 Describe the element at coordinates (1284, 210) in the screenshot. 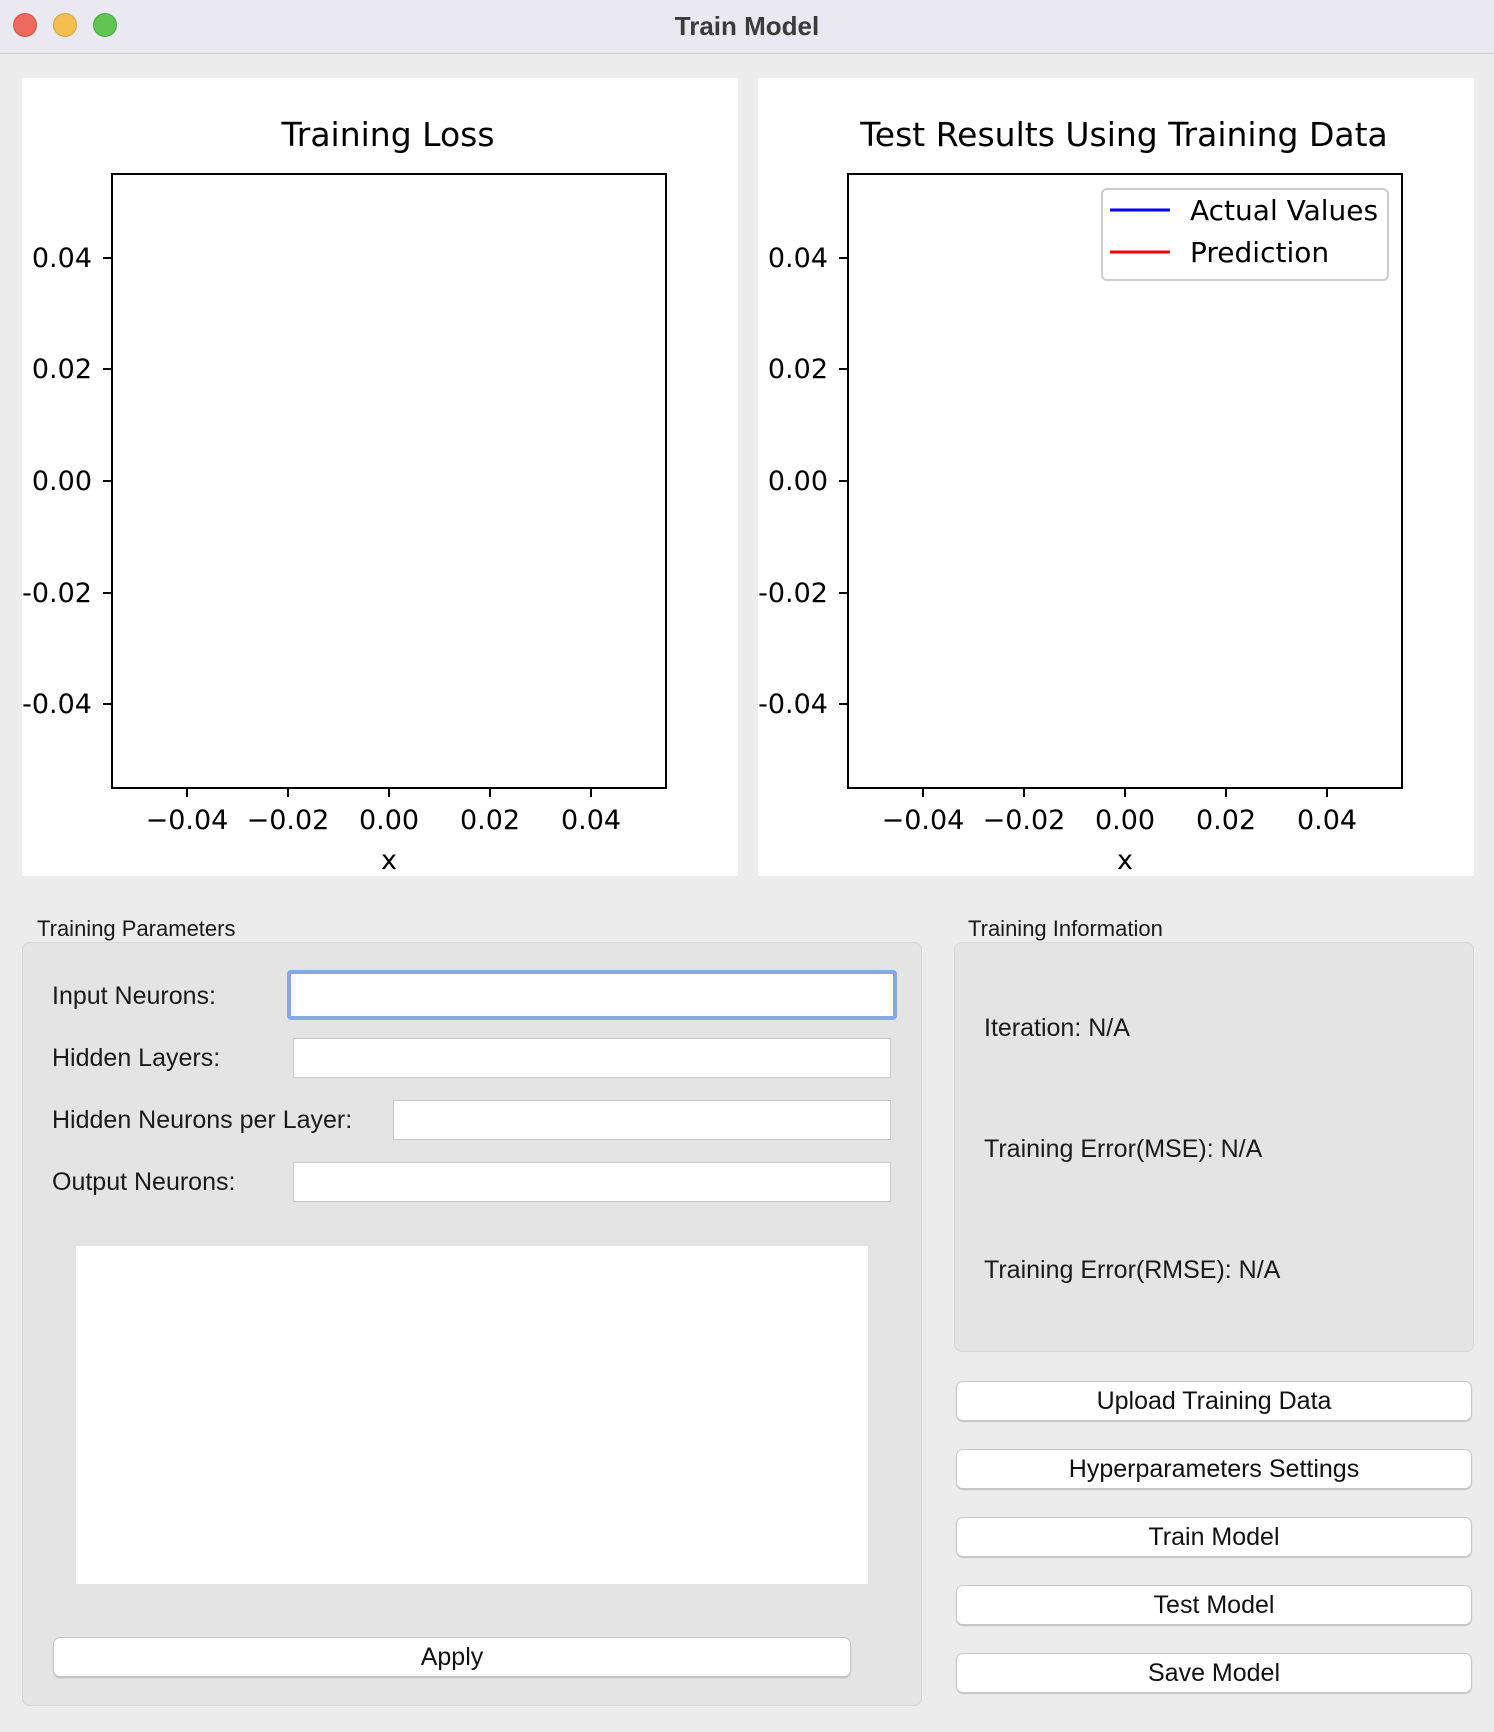

I see `legend-label-actual: Actual Values` at that location.